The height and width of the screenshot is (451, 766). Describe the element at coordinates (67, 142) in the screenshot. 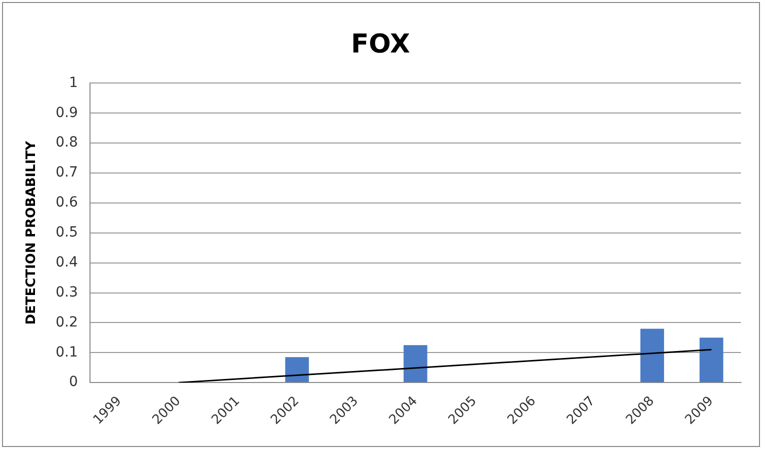

I see `y-tick-label: 0.8` at that location.